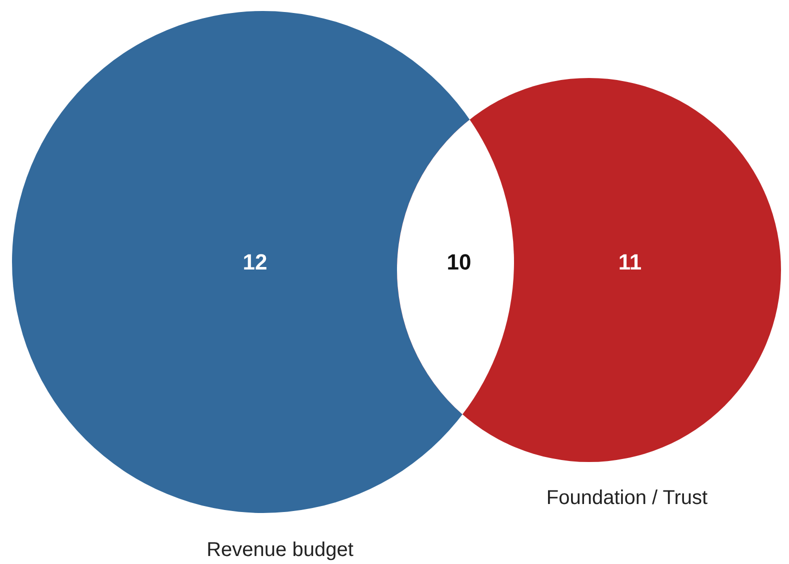 Image resolution: width=789 pixels, height=564 pixels. I want to click on category-label: Foundation / Trust, so click(627, 498).